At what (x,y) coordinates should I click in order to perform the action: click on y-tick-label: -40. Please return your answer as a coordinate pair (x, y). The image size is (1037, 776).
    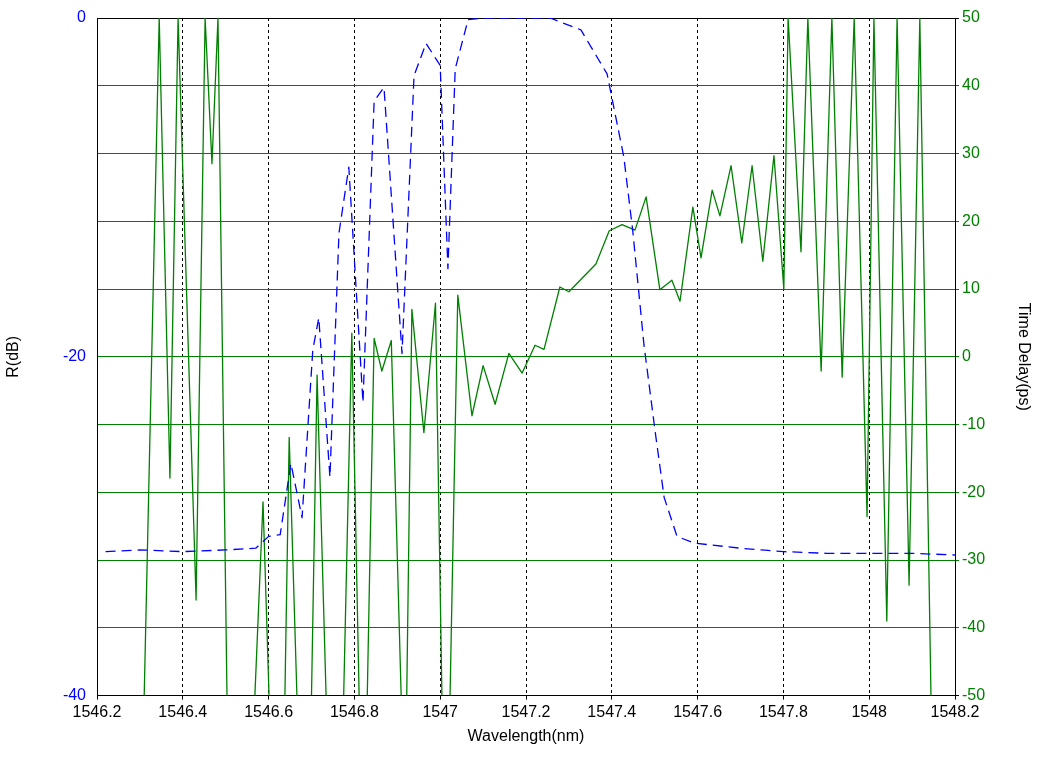
    Looking at the image, I should click on (74, 695).